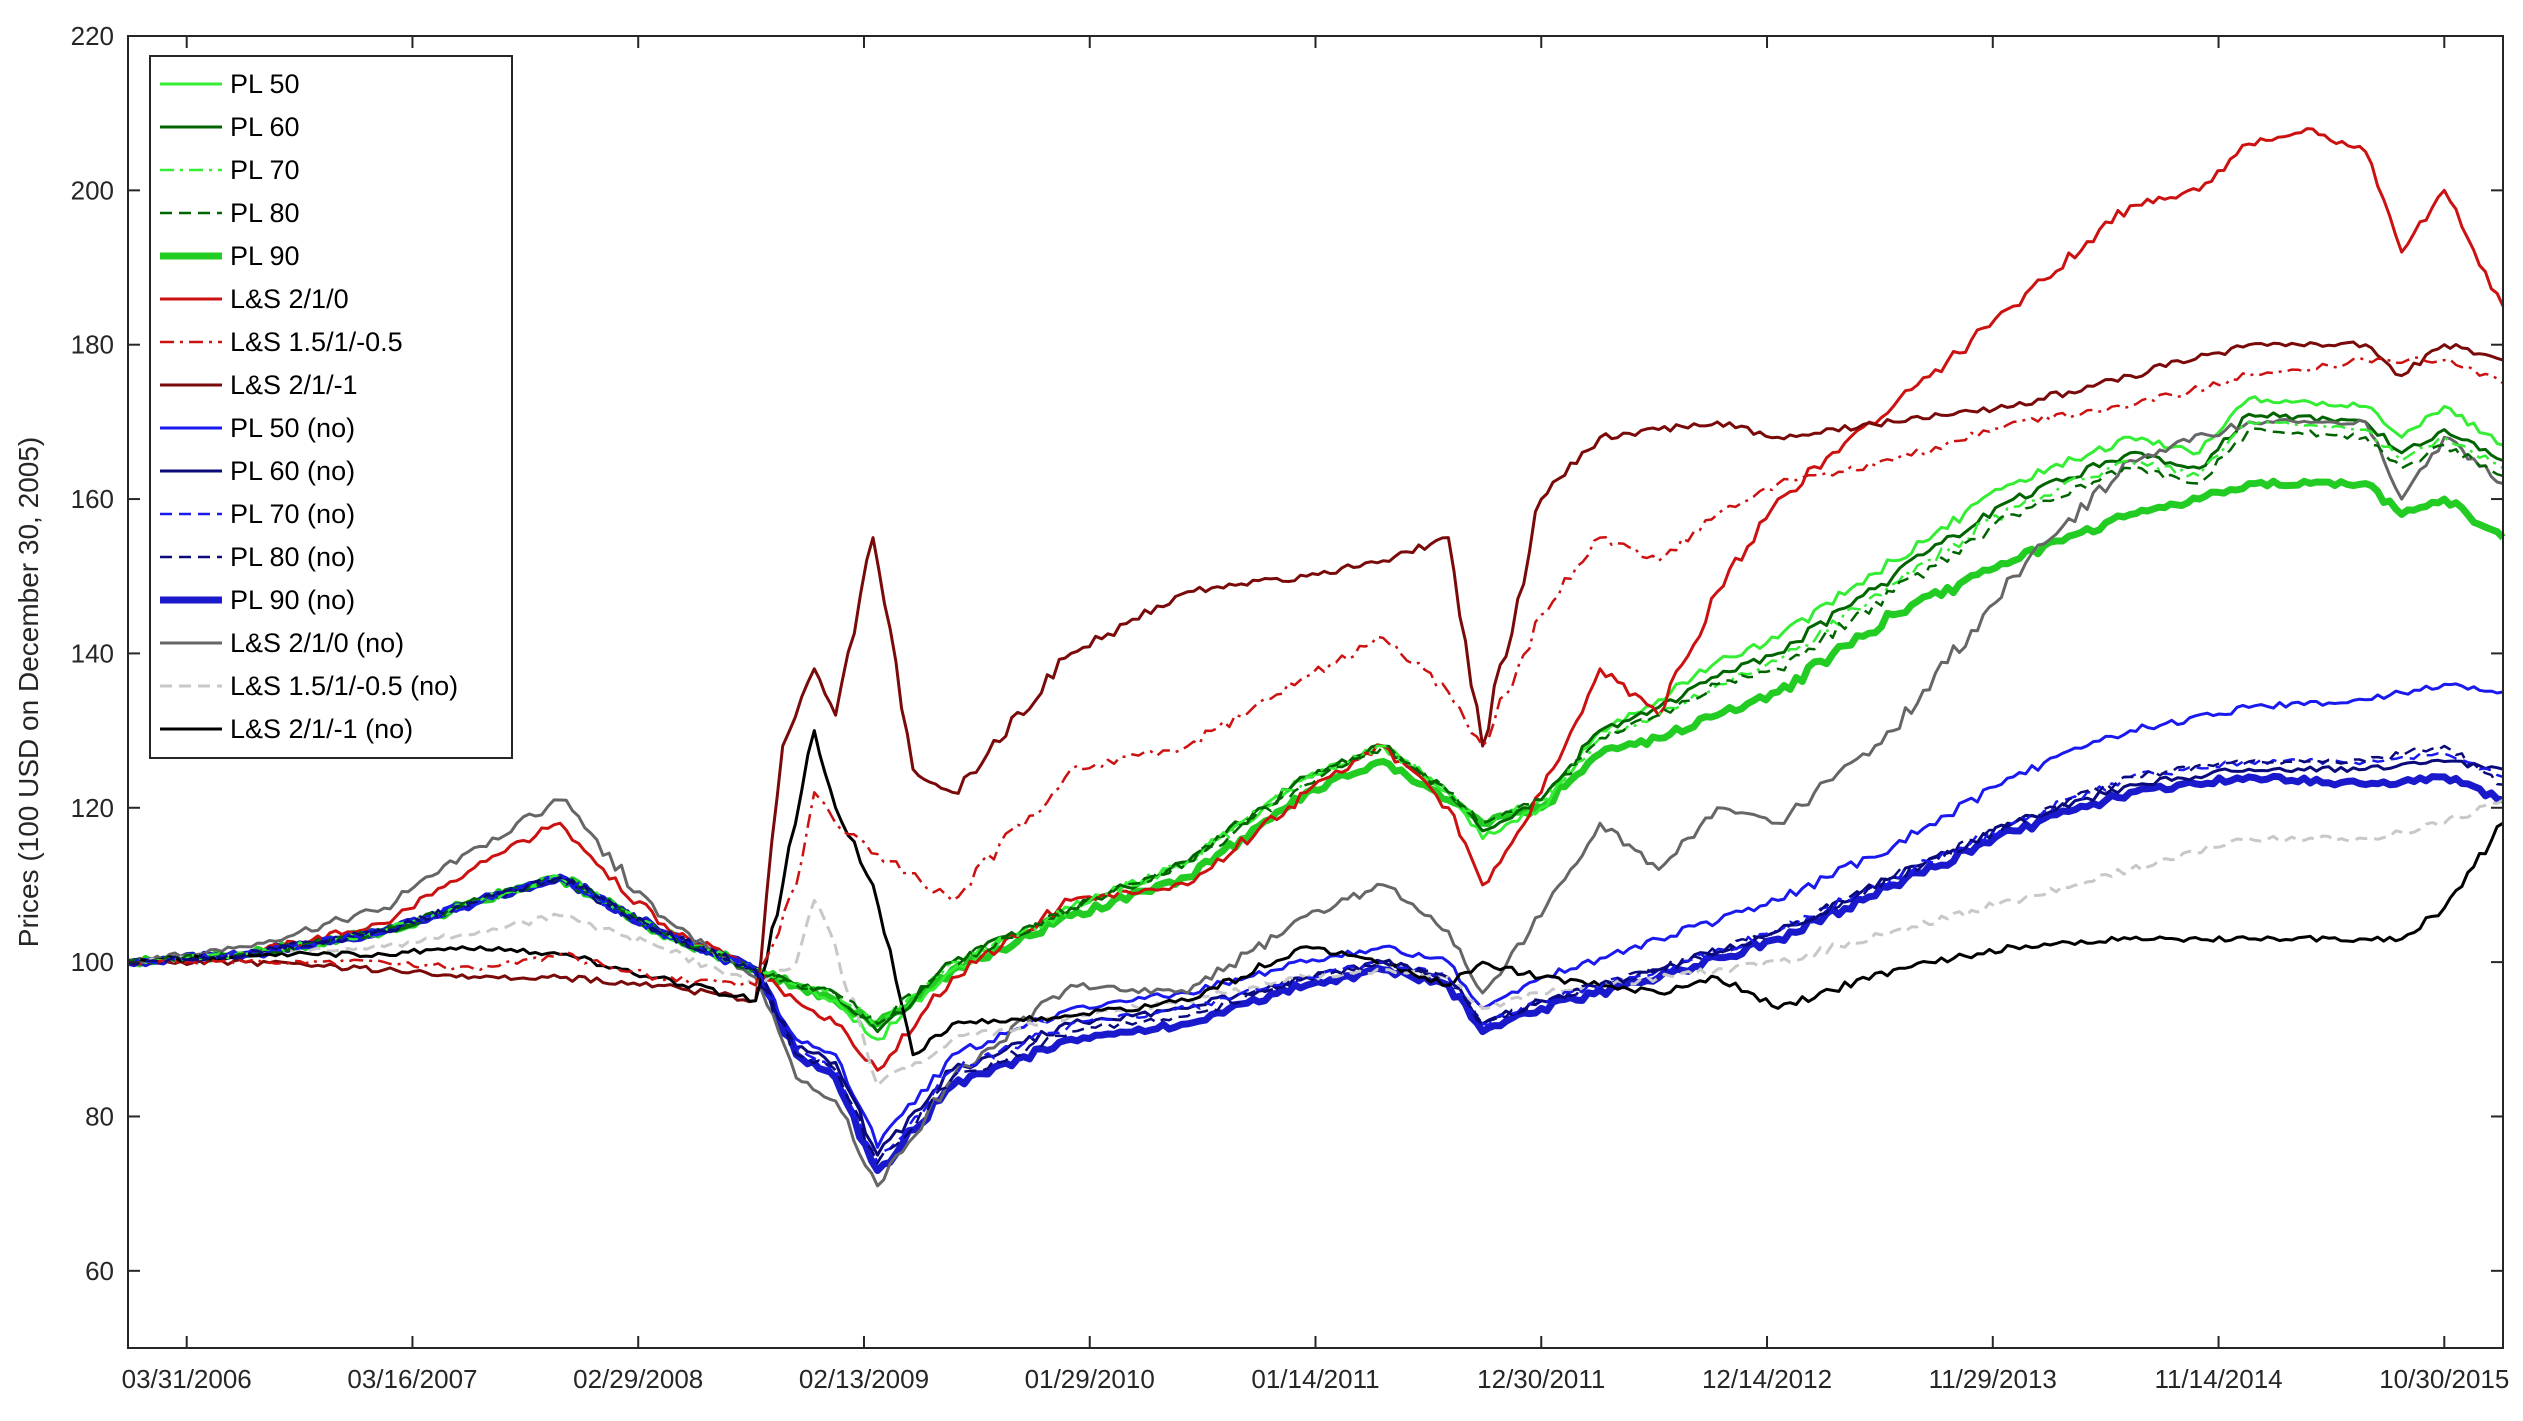 Image resolution: width=2523 pixels, height=1421 pixels. Describe the element at coordinates (265, 256) in the screenshot. I see `legend-label: PL 90` at that location.